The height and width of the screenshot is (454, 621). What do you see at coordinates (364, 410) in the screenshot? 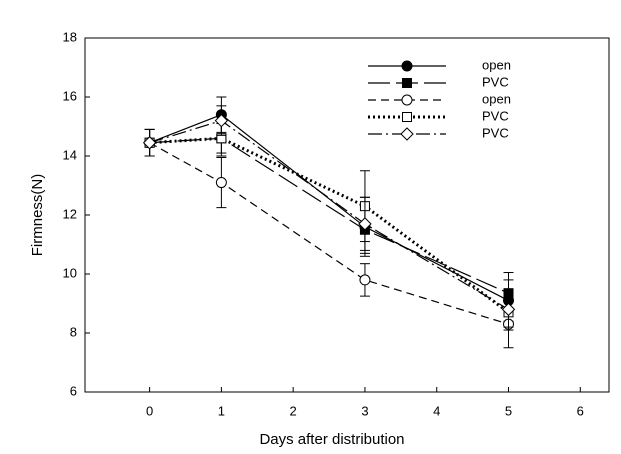
I see `x-tick-label: 3` at bounding box center [364, 410].